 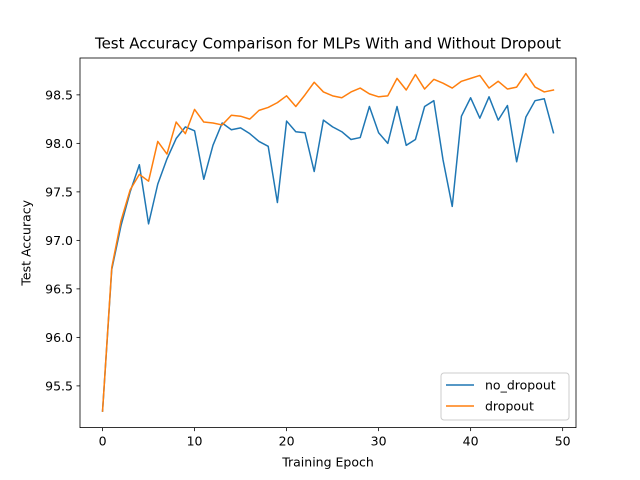 I want to click on y-tick-label: 96.5, so click(x=59, y=288).